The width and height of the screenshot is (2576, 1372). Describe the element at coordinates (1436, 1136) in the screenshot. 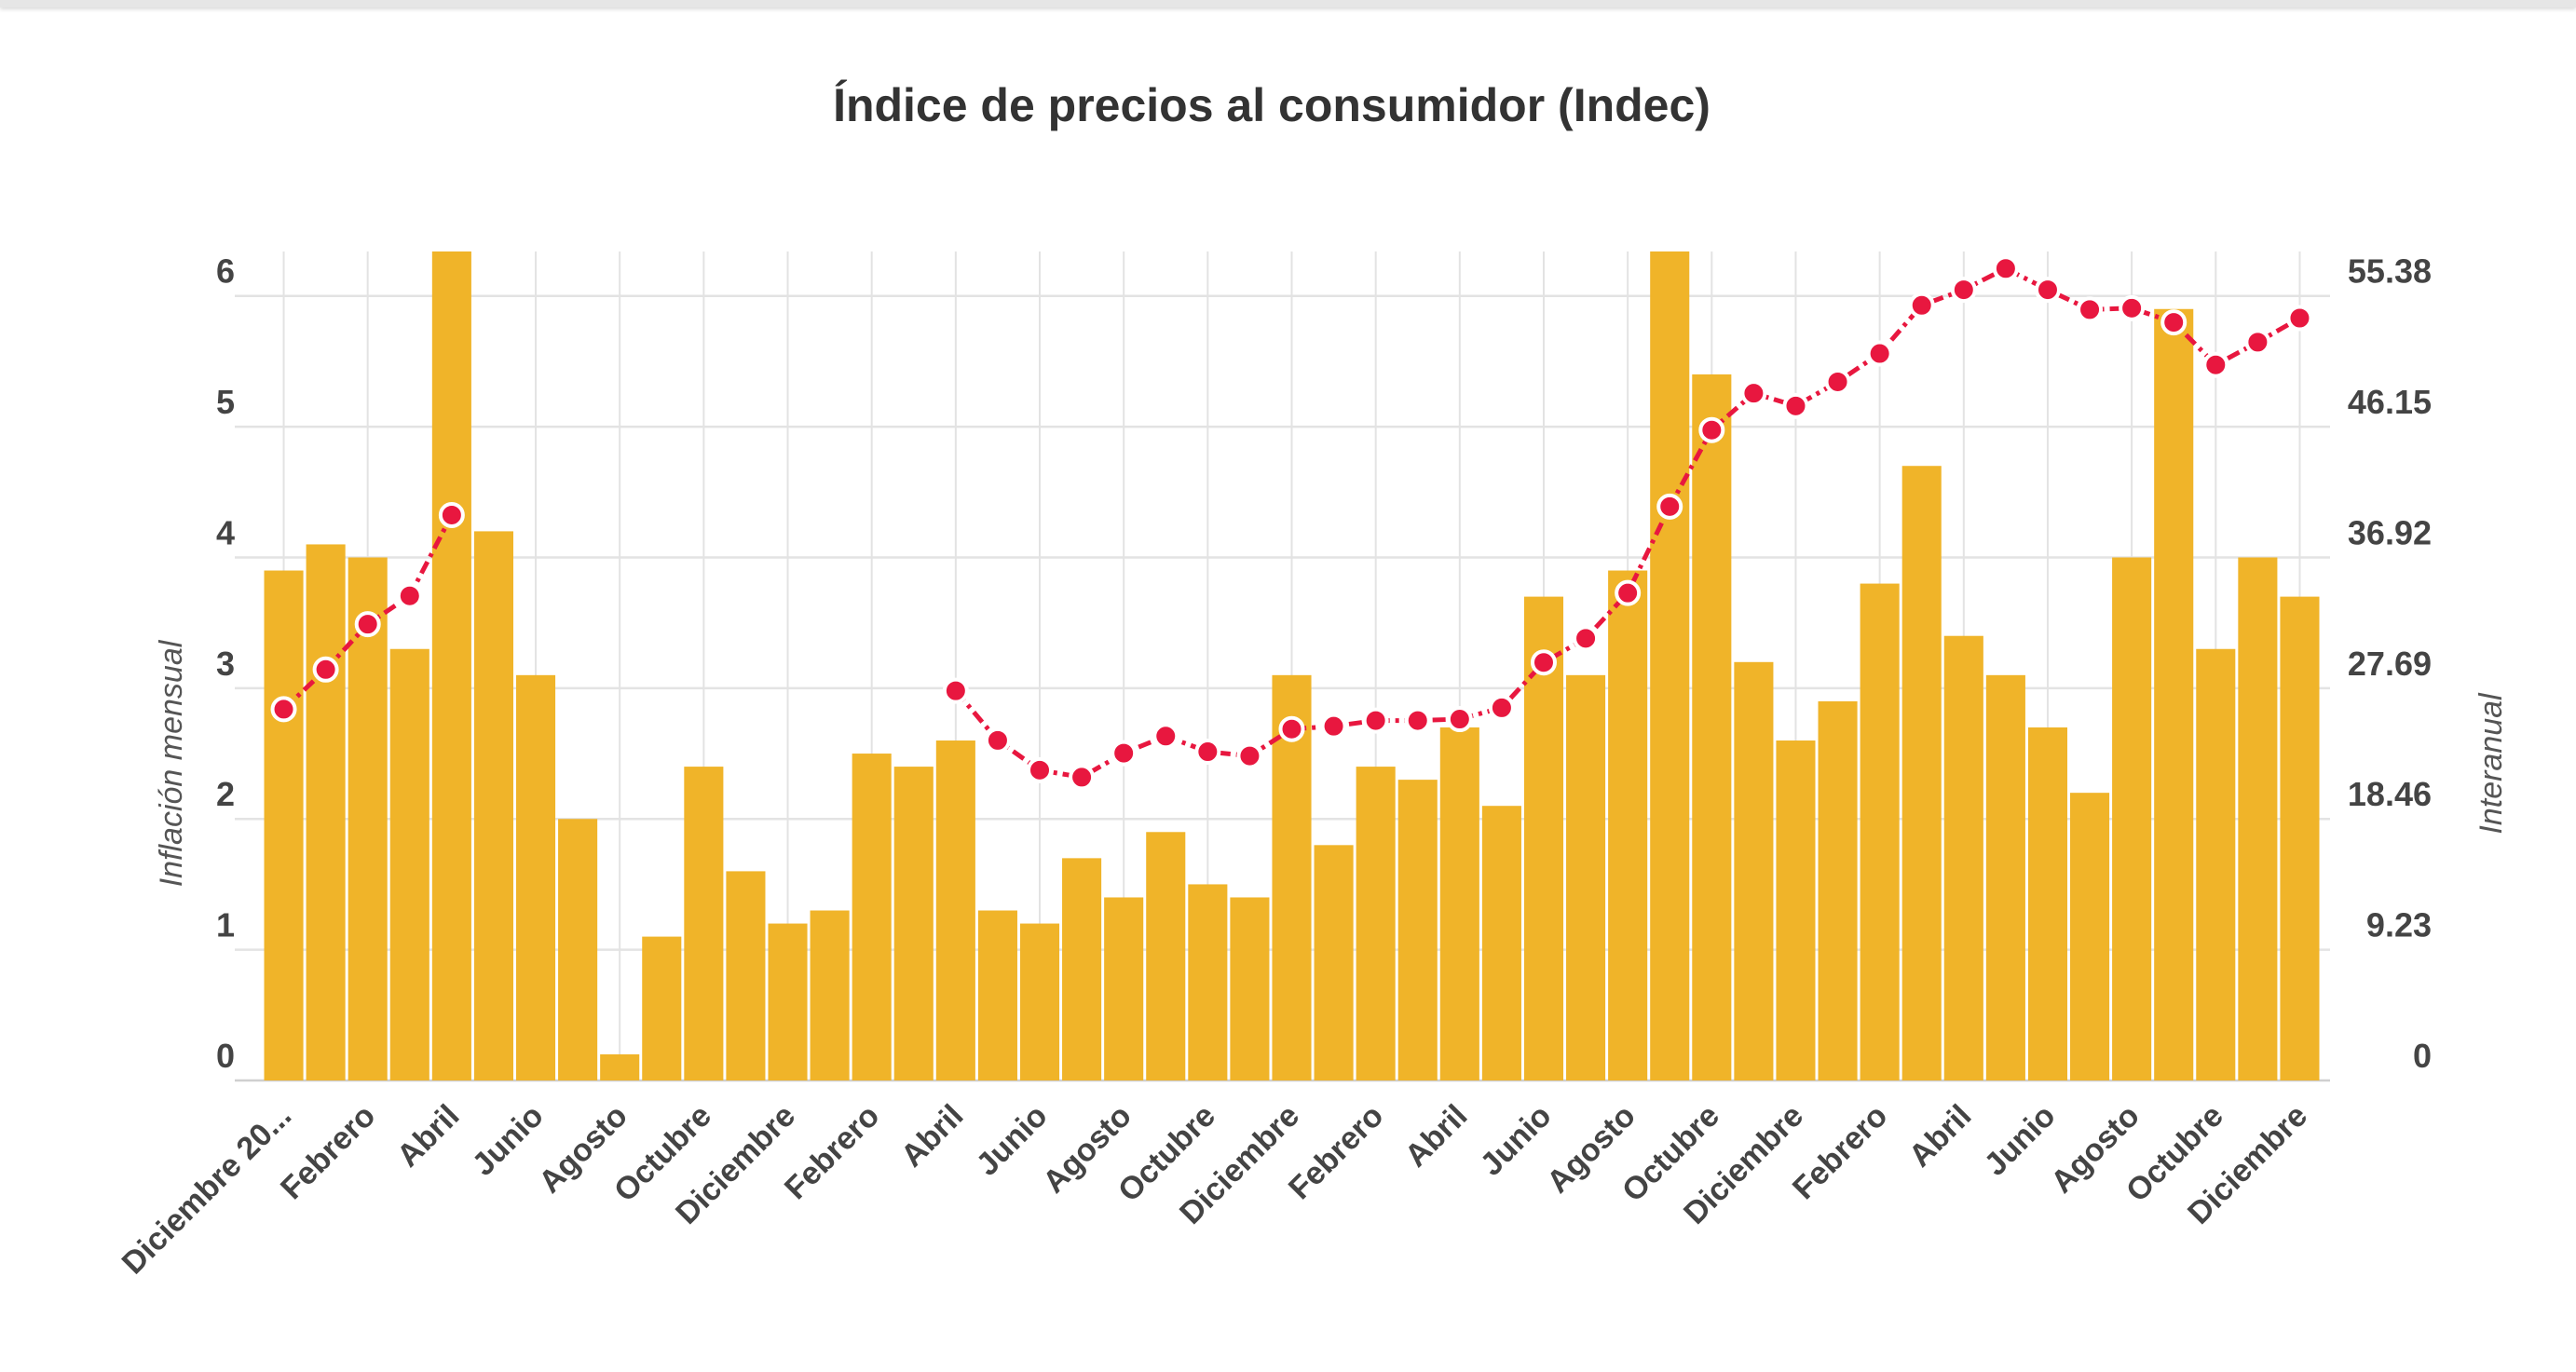

I see `x-tick-label: Abril` at that location.